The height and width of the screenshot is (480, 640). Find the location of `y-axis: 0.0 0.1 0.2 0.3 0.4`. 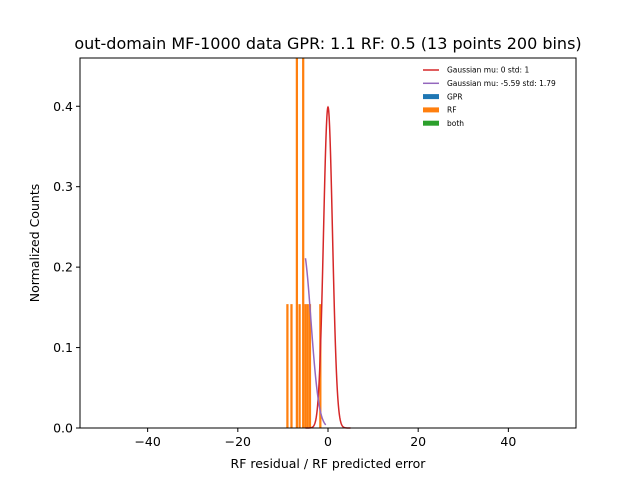

y-axis: 0.0 0.1 0.2 0.3 0.4 is located at coordinates (66, 267).